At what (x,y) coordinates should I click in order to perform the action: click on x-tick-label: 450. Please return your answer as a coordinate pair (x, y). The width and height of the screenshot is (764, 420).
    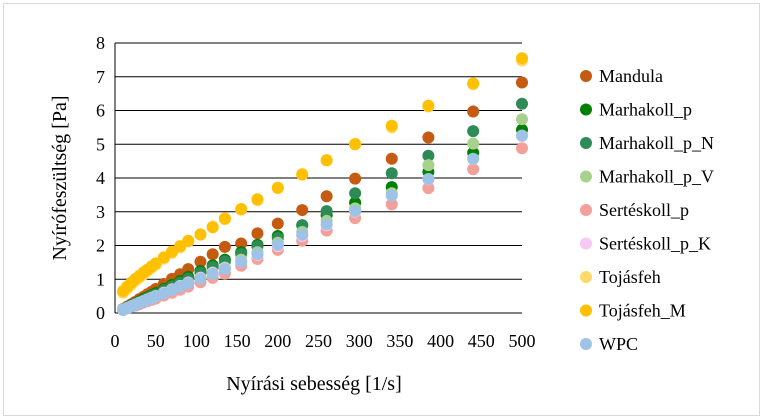
    Looking at the image, I should click on (481, 341).